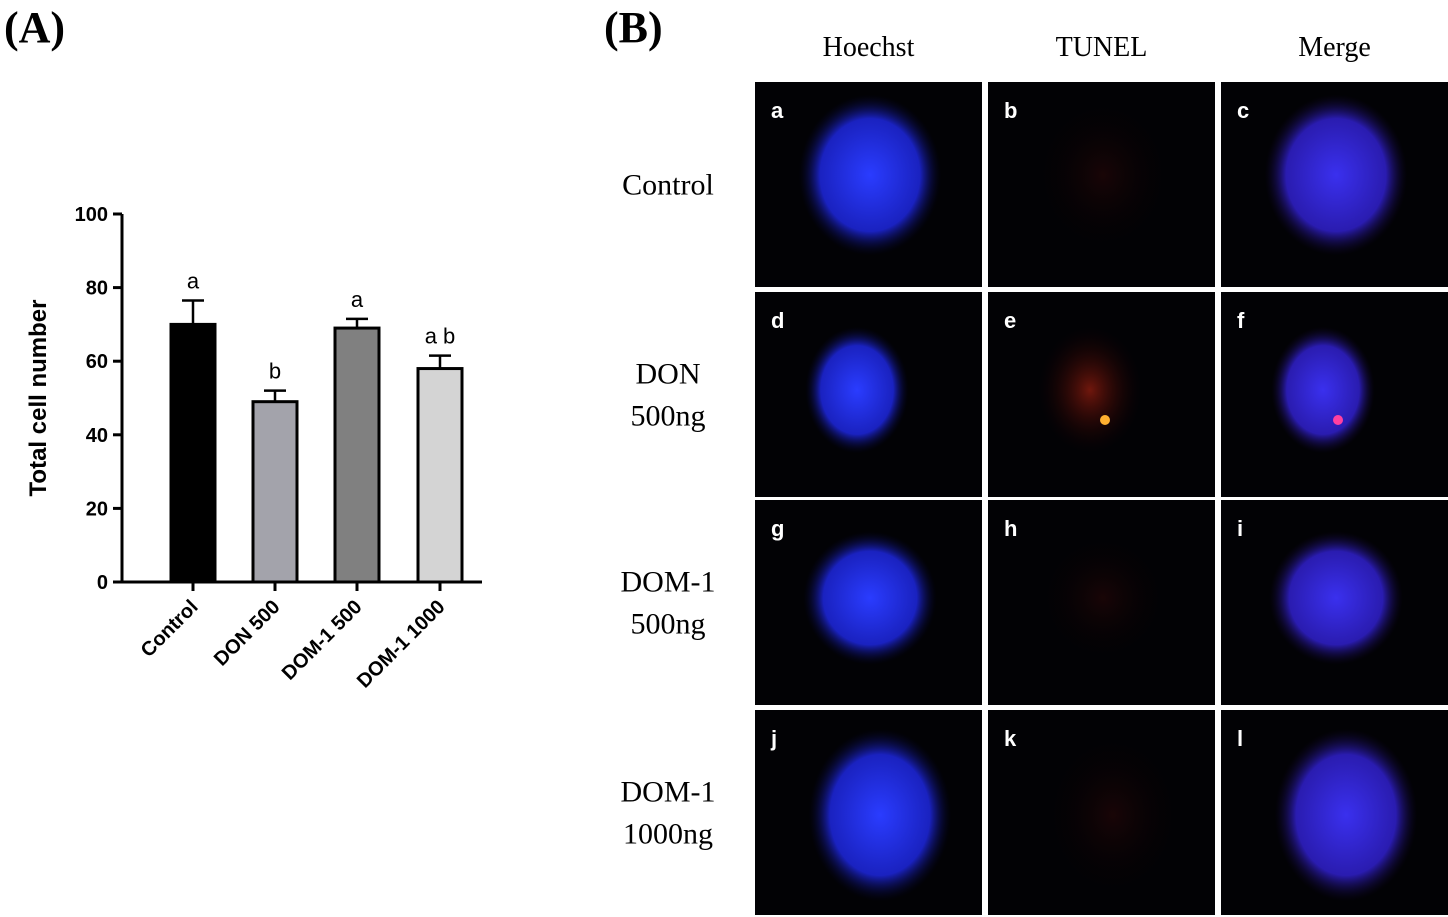 The height and width of the screenshot is (917, 1448). What do you see at coordinates (401, 644) in the screenshot?
I see `x-tick-label: DOM-1 1000` at bounding box center [401, 644].